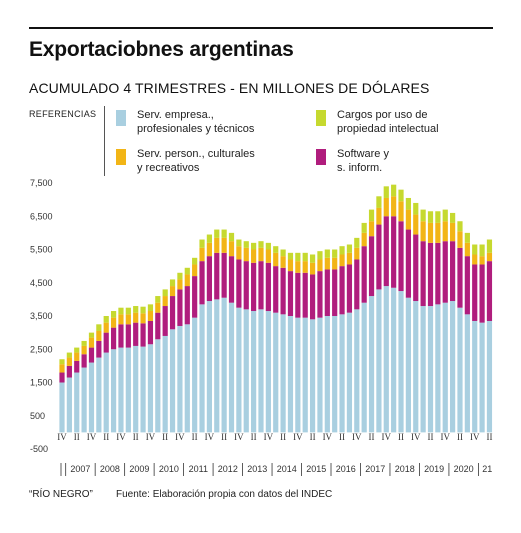 Image resolution: width=521 pixels, height=533 pixels. What do you see at coordinates (287, 469) in the screenshot?
I see `x-year-label: 2014` at bounding box center [287, 469].